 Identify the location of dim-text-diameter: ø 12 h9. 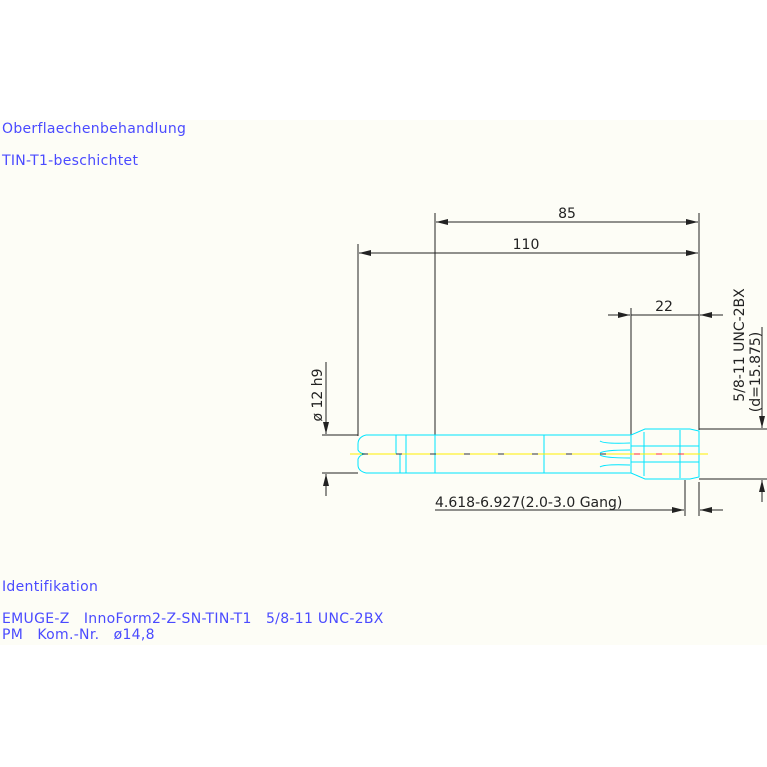
(318, 394).